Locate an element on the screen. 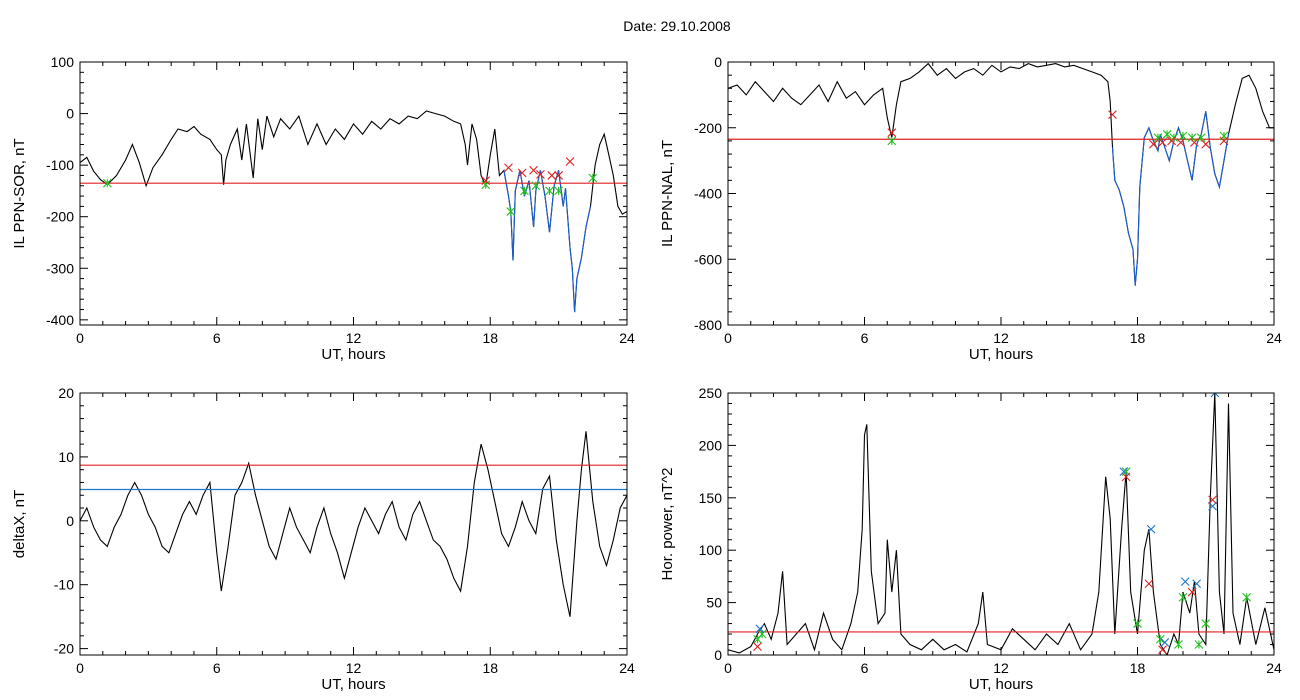 This screenshot has height=700, width=1300. y-tick-label: -10 is located at coordinates (64, 585).